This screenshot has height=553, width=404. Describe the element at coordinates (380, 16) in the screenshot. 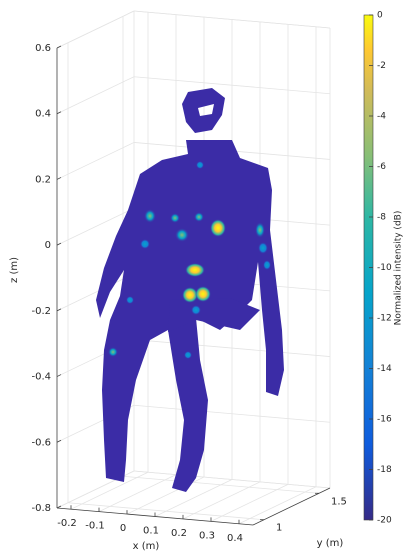

I see `colorbar-tick-label: 0` at that location.